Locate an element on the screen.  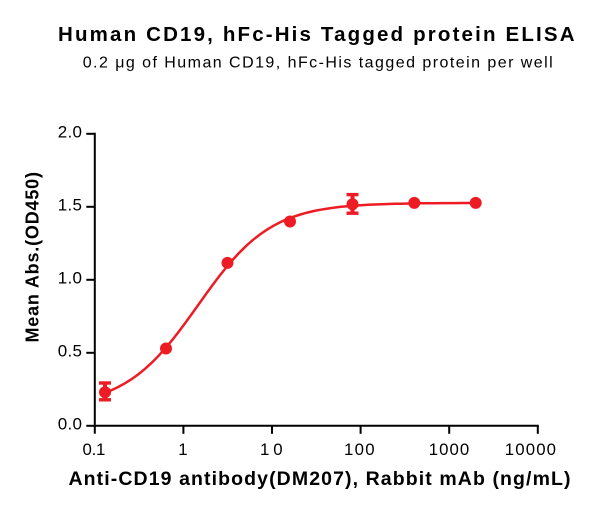
svg-text: 1.5 is located at coordinates (70, 205).